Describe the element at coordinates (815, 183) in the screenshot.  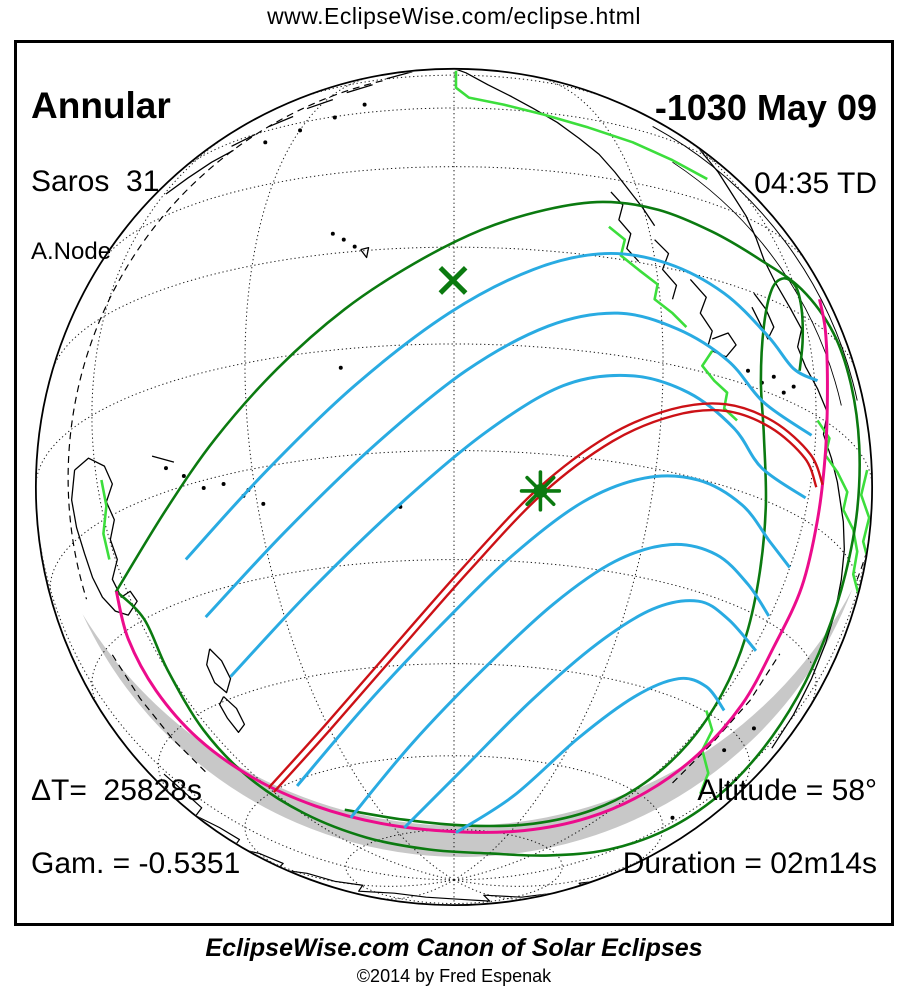
I see `eclipse-time-label: 04:35 TD` at that location.